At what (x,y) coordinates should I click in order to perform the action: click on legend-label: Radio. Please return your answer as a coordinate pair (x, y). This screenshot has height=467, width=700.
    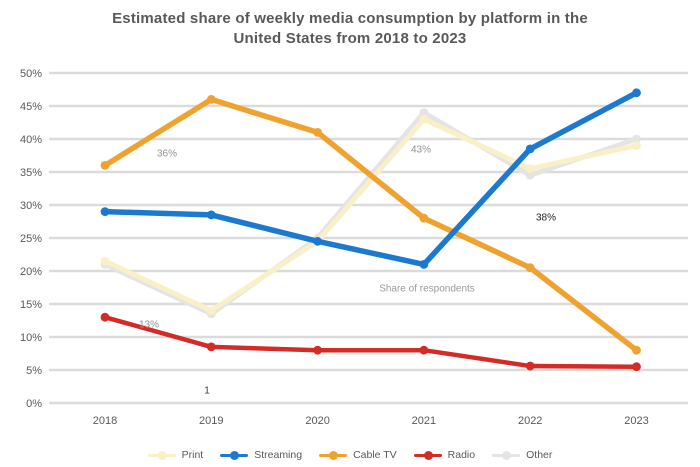
    Looking at the image, I should click on (461, 455).